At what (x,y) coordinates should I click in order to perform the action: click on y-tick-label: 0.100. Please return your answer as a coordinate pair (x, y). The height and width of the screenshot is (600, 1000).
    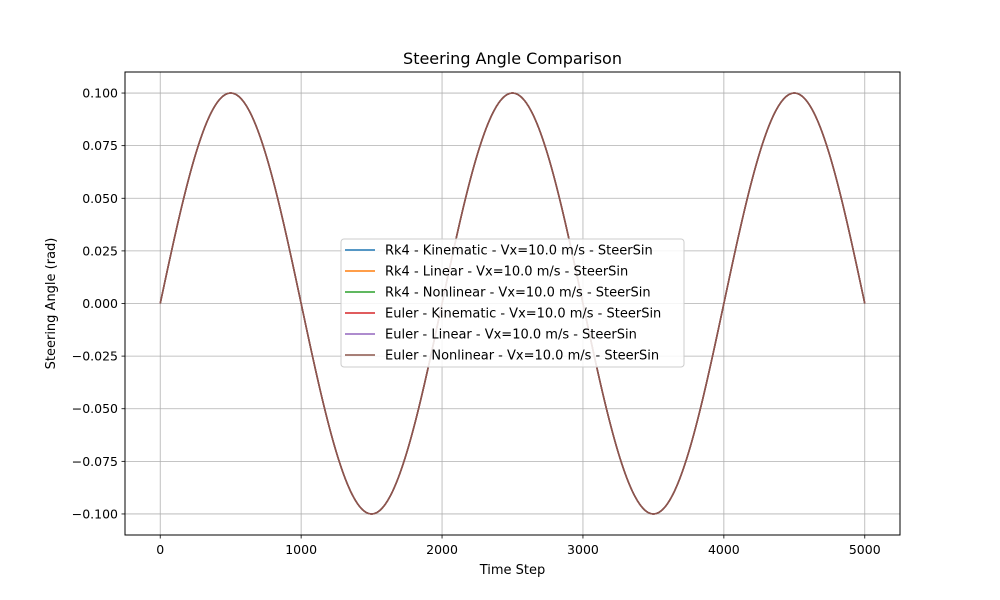
    Looking at the image, I should click on (100, 93).